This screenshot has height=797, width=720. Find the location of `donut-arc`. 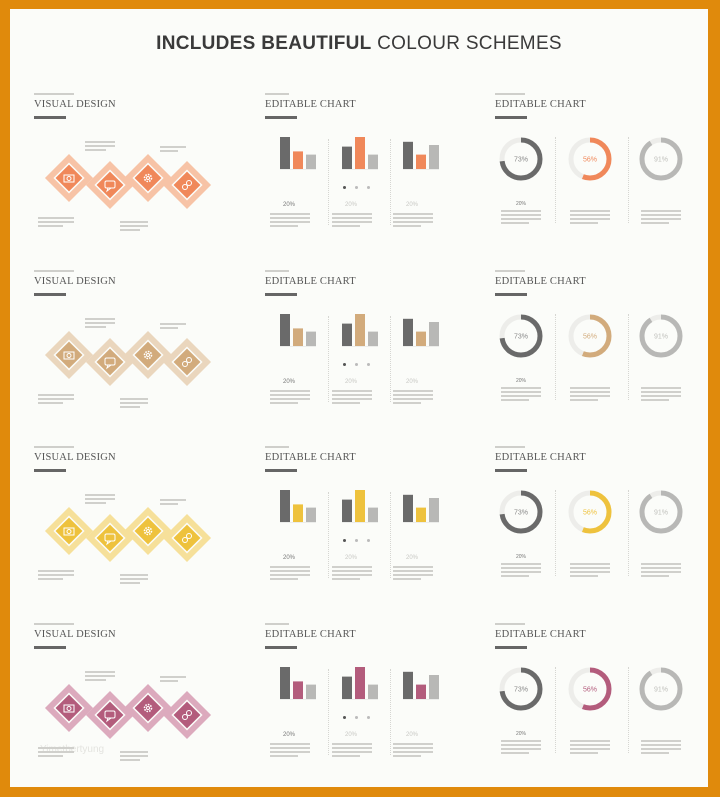

donut-arc is located at coordinates (590, 689).